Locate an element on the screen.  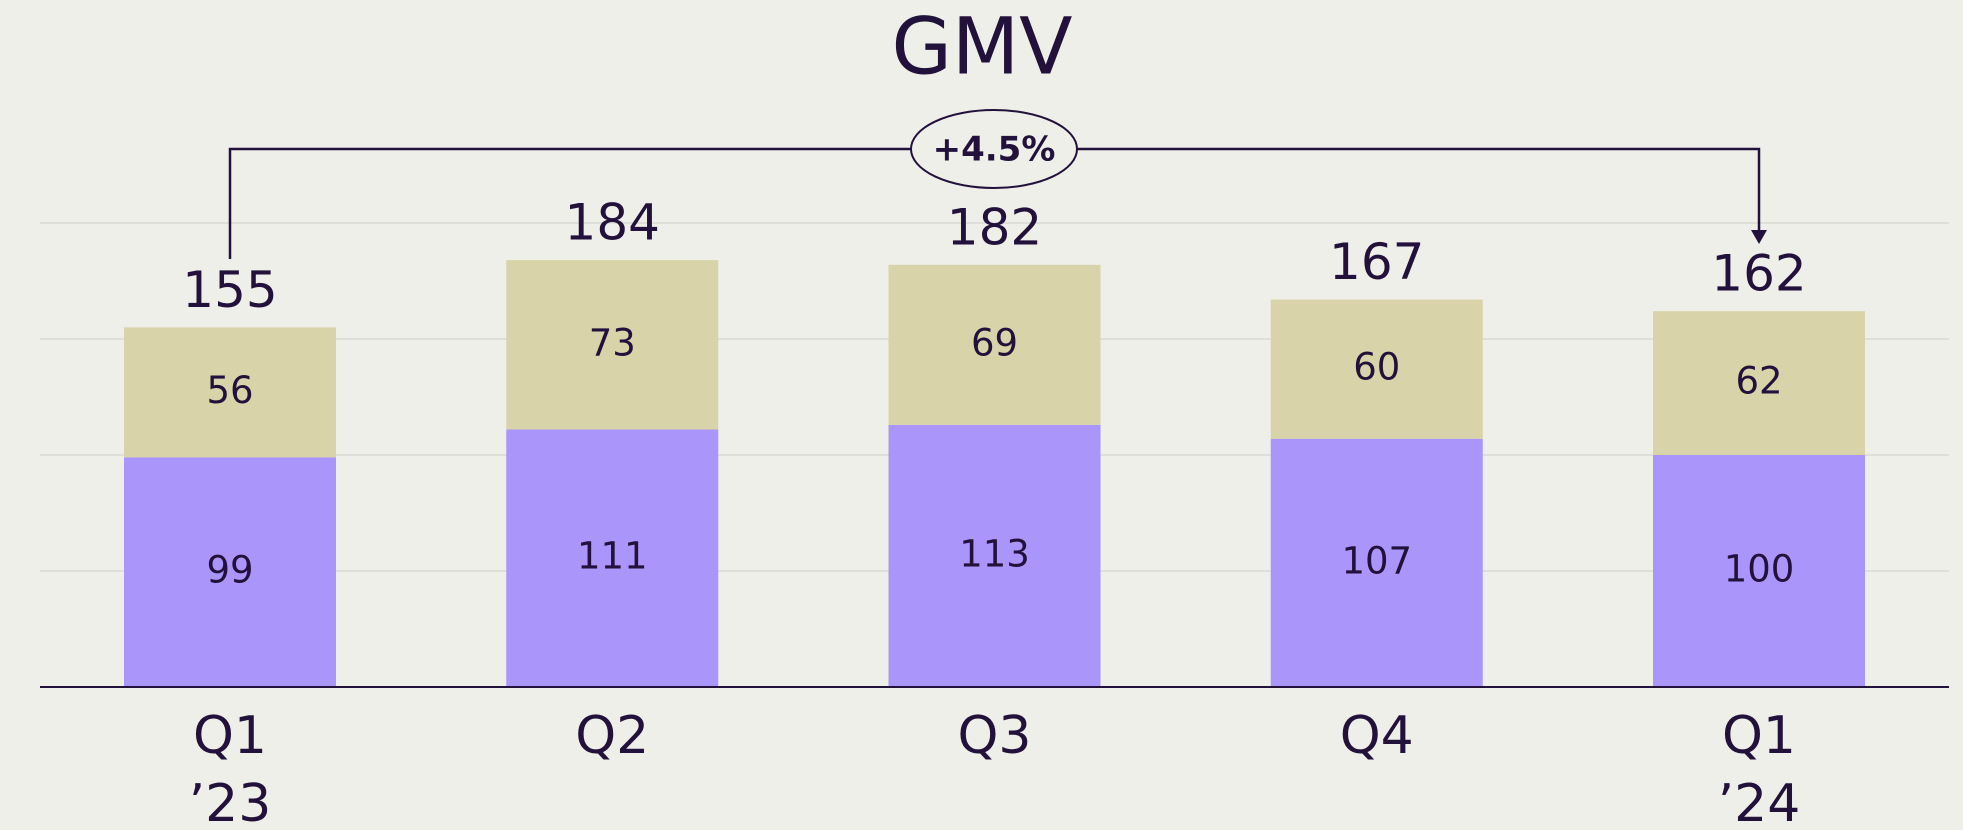
segment-label: 111 is located at coordinates (612, 556).